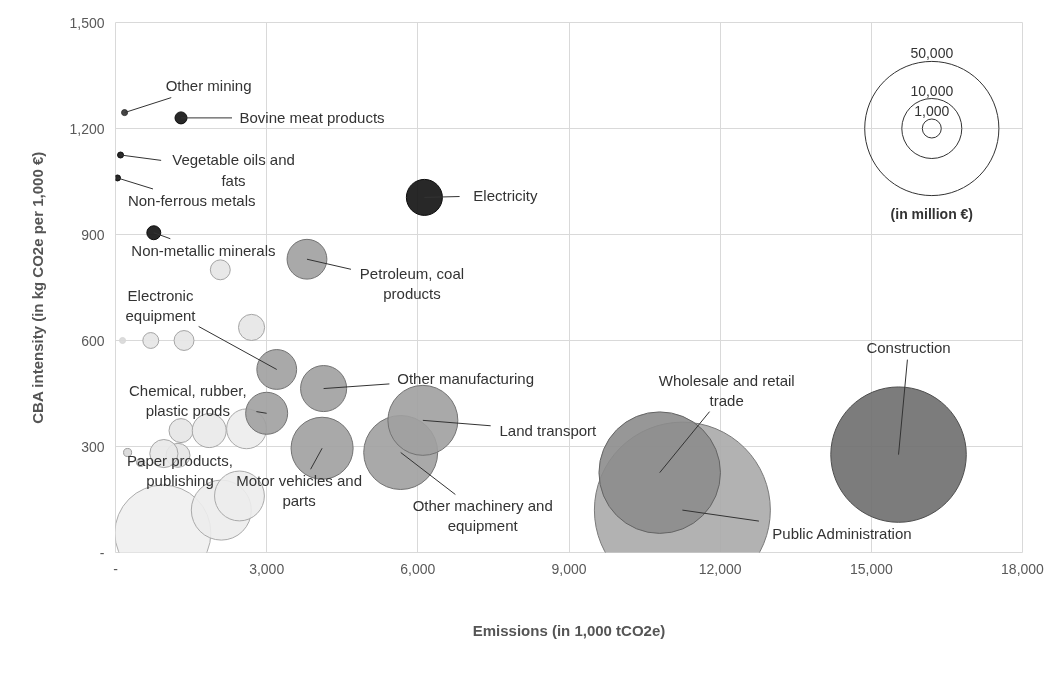  Describe the element at coordinates (180, 470) in the screenshot. I see `annotation: Paper products, publishing` at that location.